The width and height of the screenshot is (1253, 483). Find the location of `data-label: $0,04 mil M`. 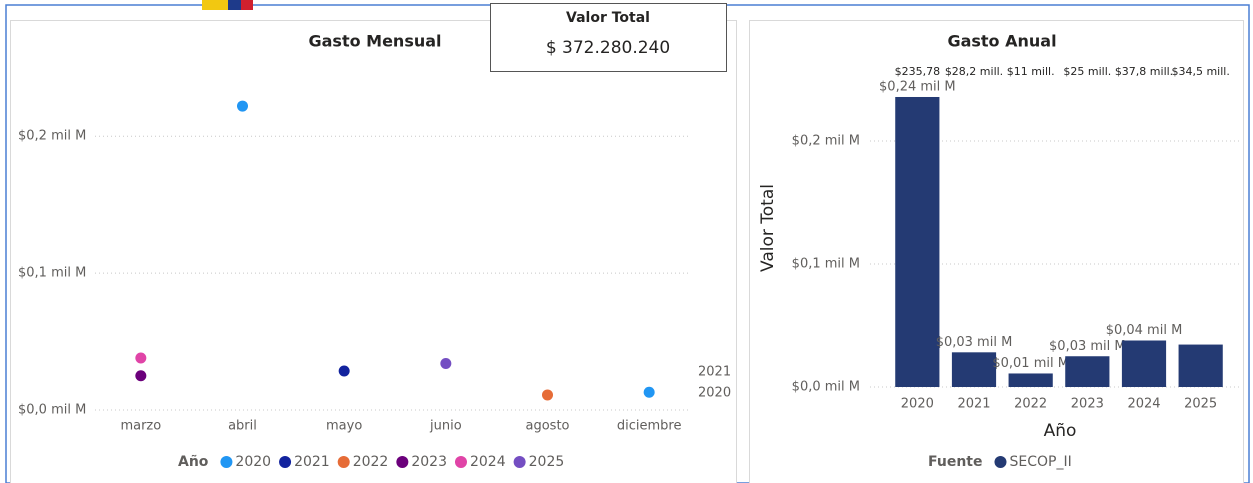

data-label: $0,04 mil M is located at coordinates (1144, 330).